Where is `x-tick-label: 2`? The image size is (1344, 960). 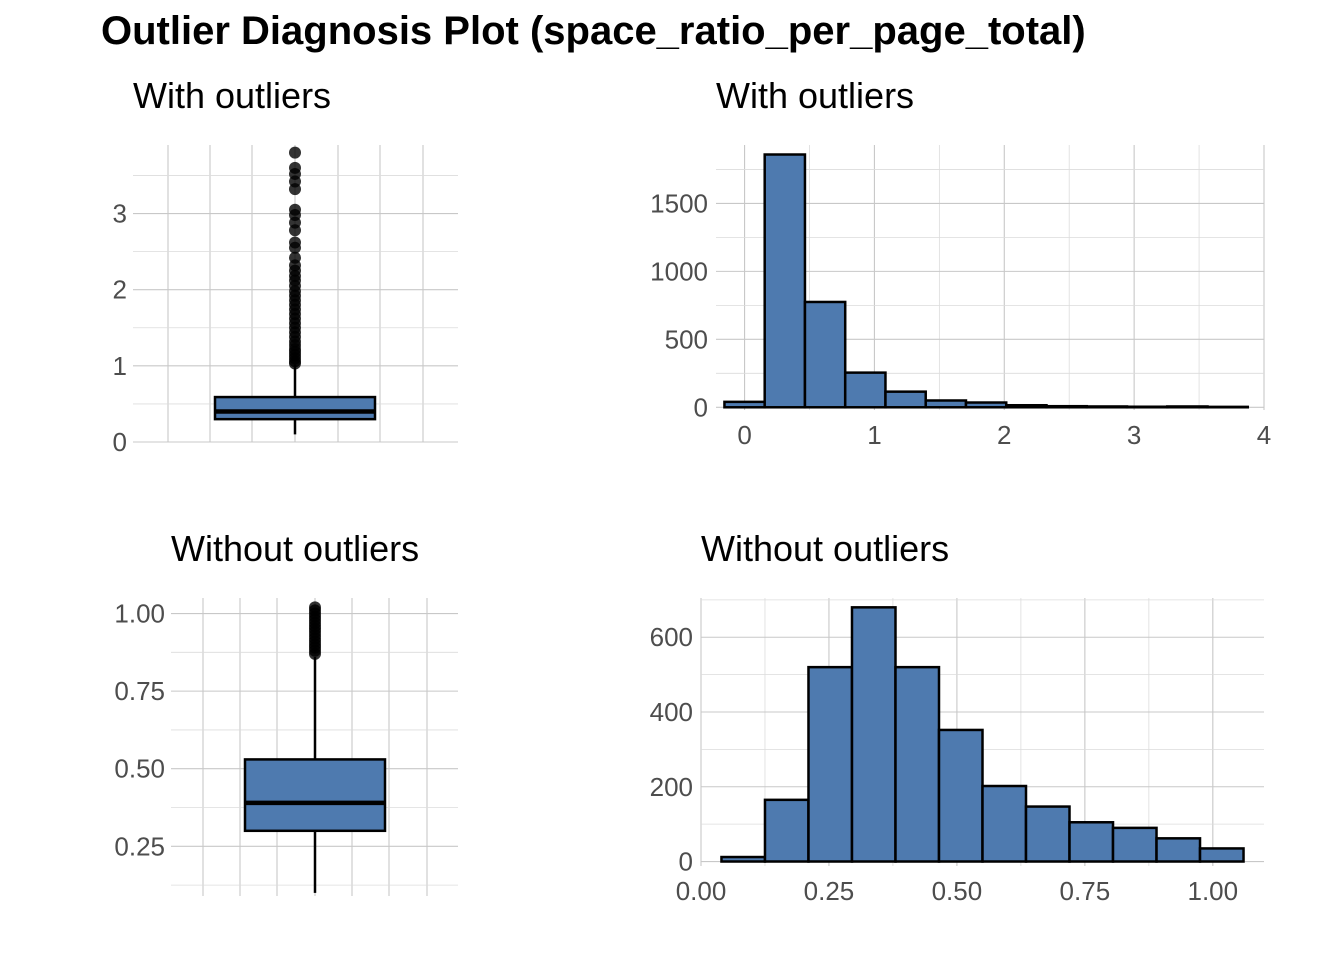
x-tick-label: 2 is located at coordinates (1004, 435).